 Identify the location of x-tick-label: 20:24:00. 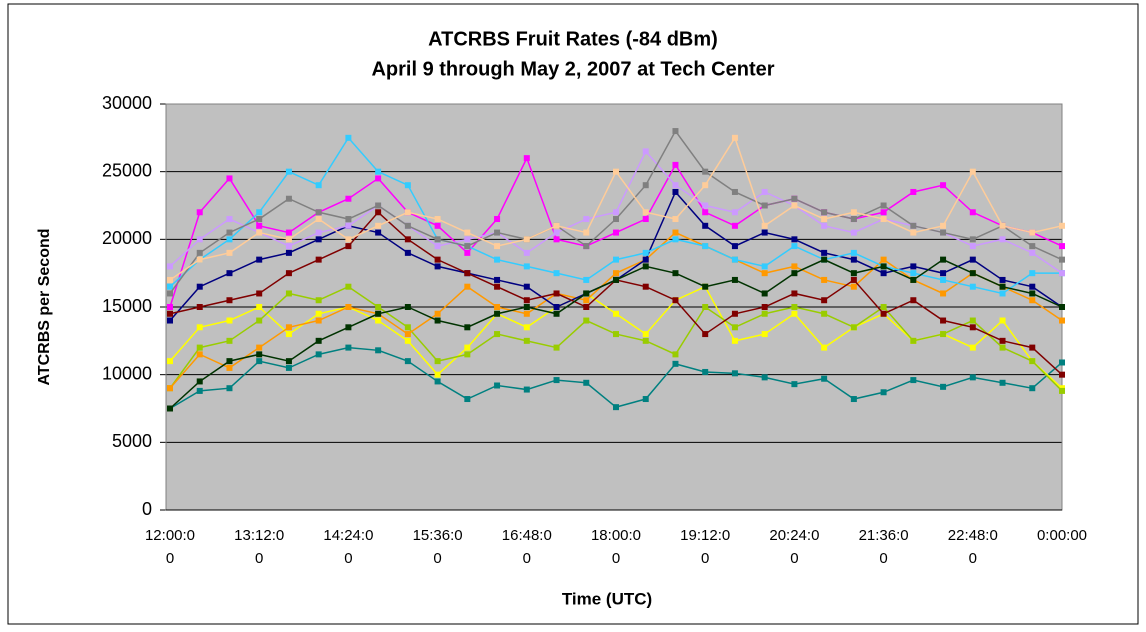
(794, 547).